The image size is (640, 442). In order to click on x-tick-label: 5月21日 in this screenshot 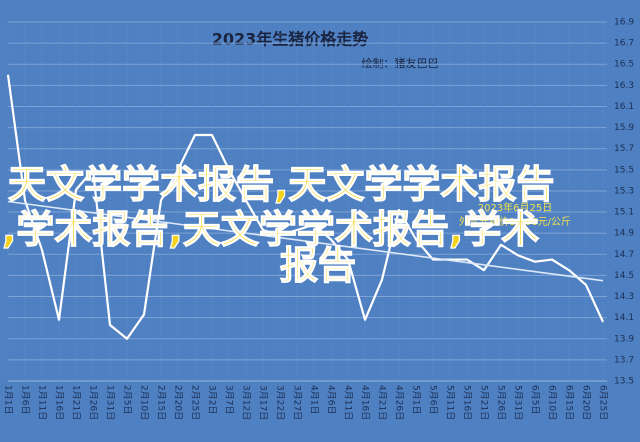, I will do `click(484, 402)`.